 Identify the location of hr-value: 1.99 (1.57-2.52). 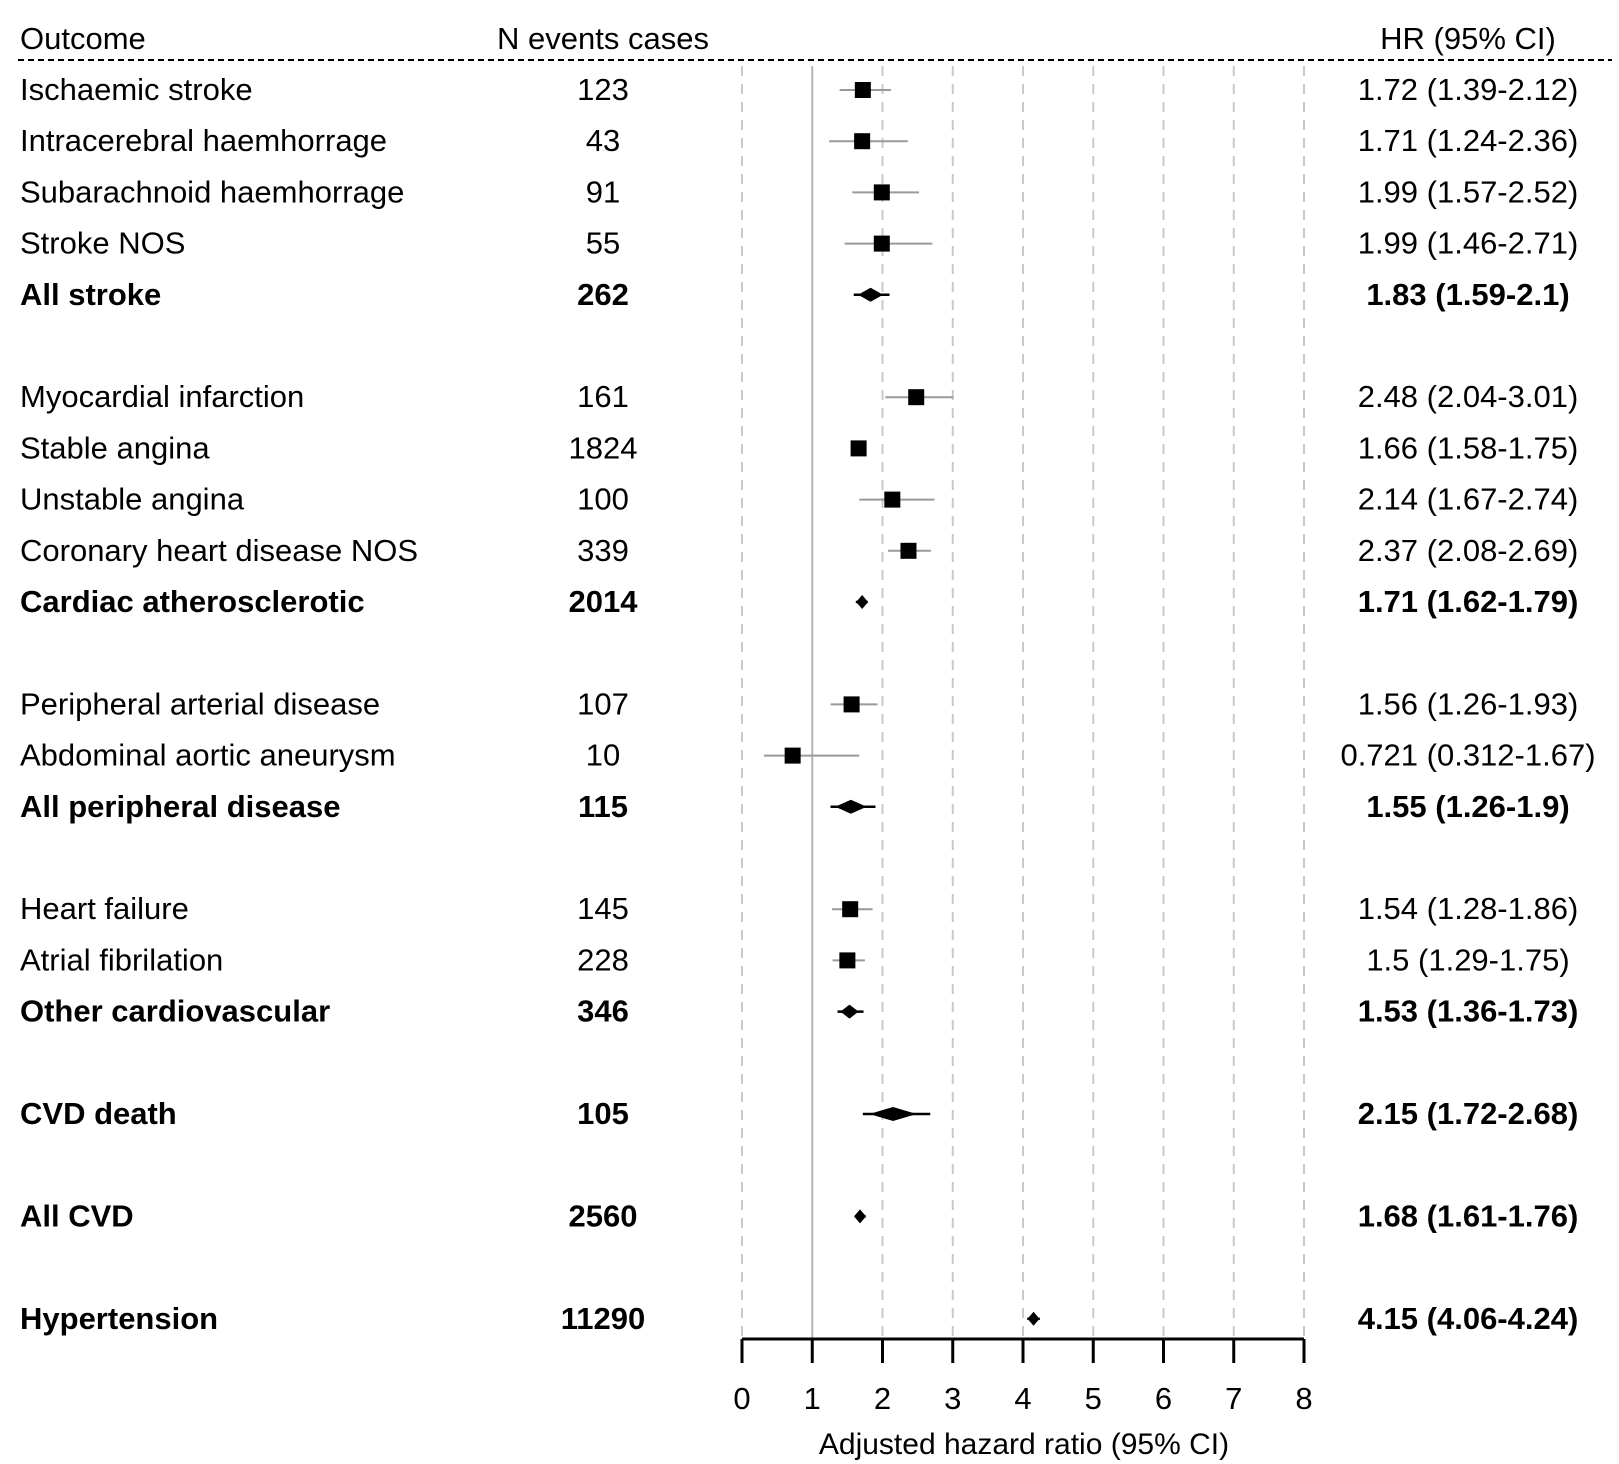
(1468, 191).